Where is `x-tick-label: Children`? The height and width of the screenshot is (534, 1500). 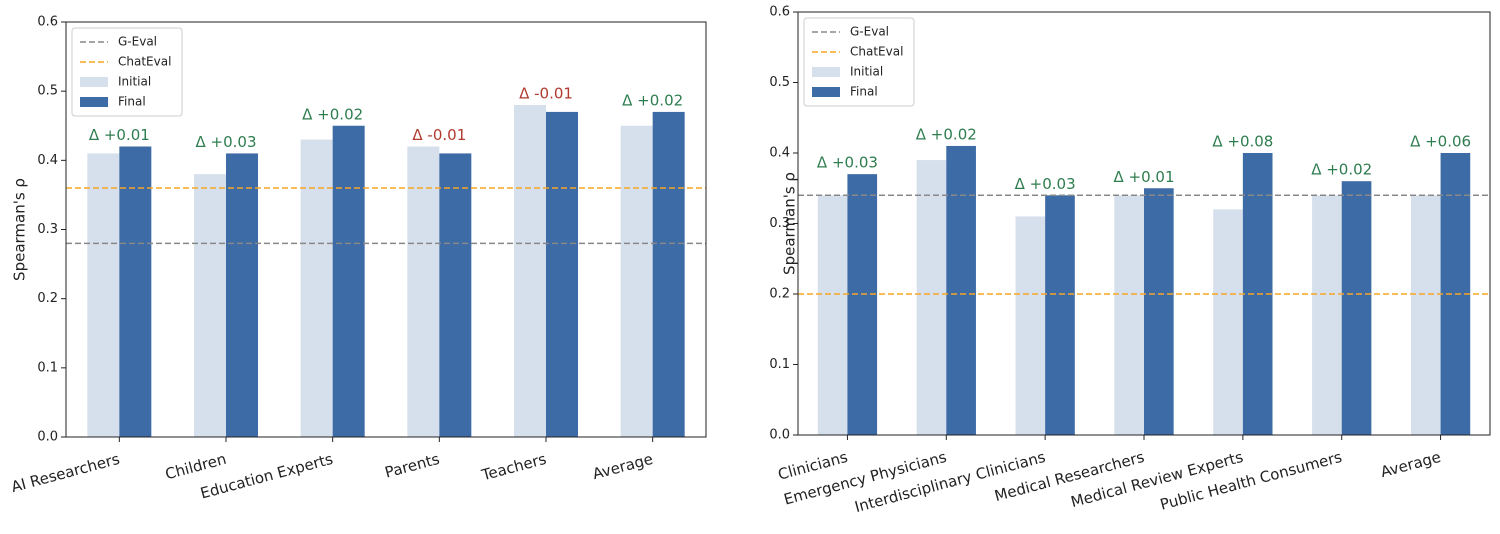
x-tick-label: Children is located at coordinates (195, 467).